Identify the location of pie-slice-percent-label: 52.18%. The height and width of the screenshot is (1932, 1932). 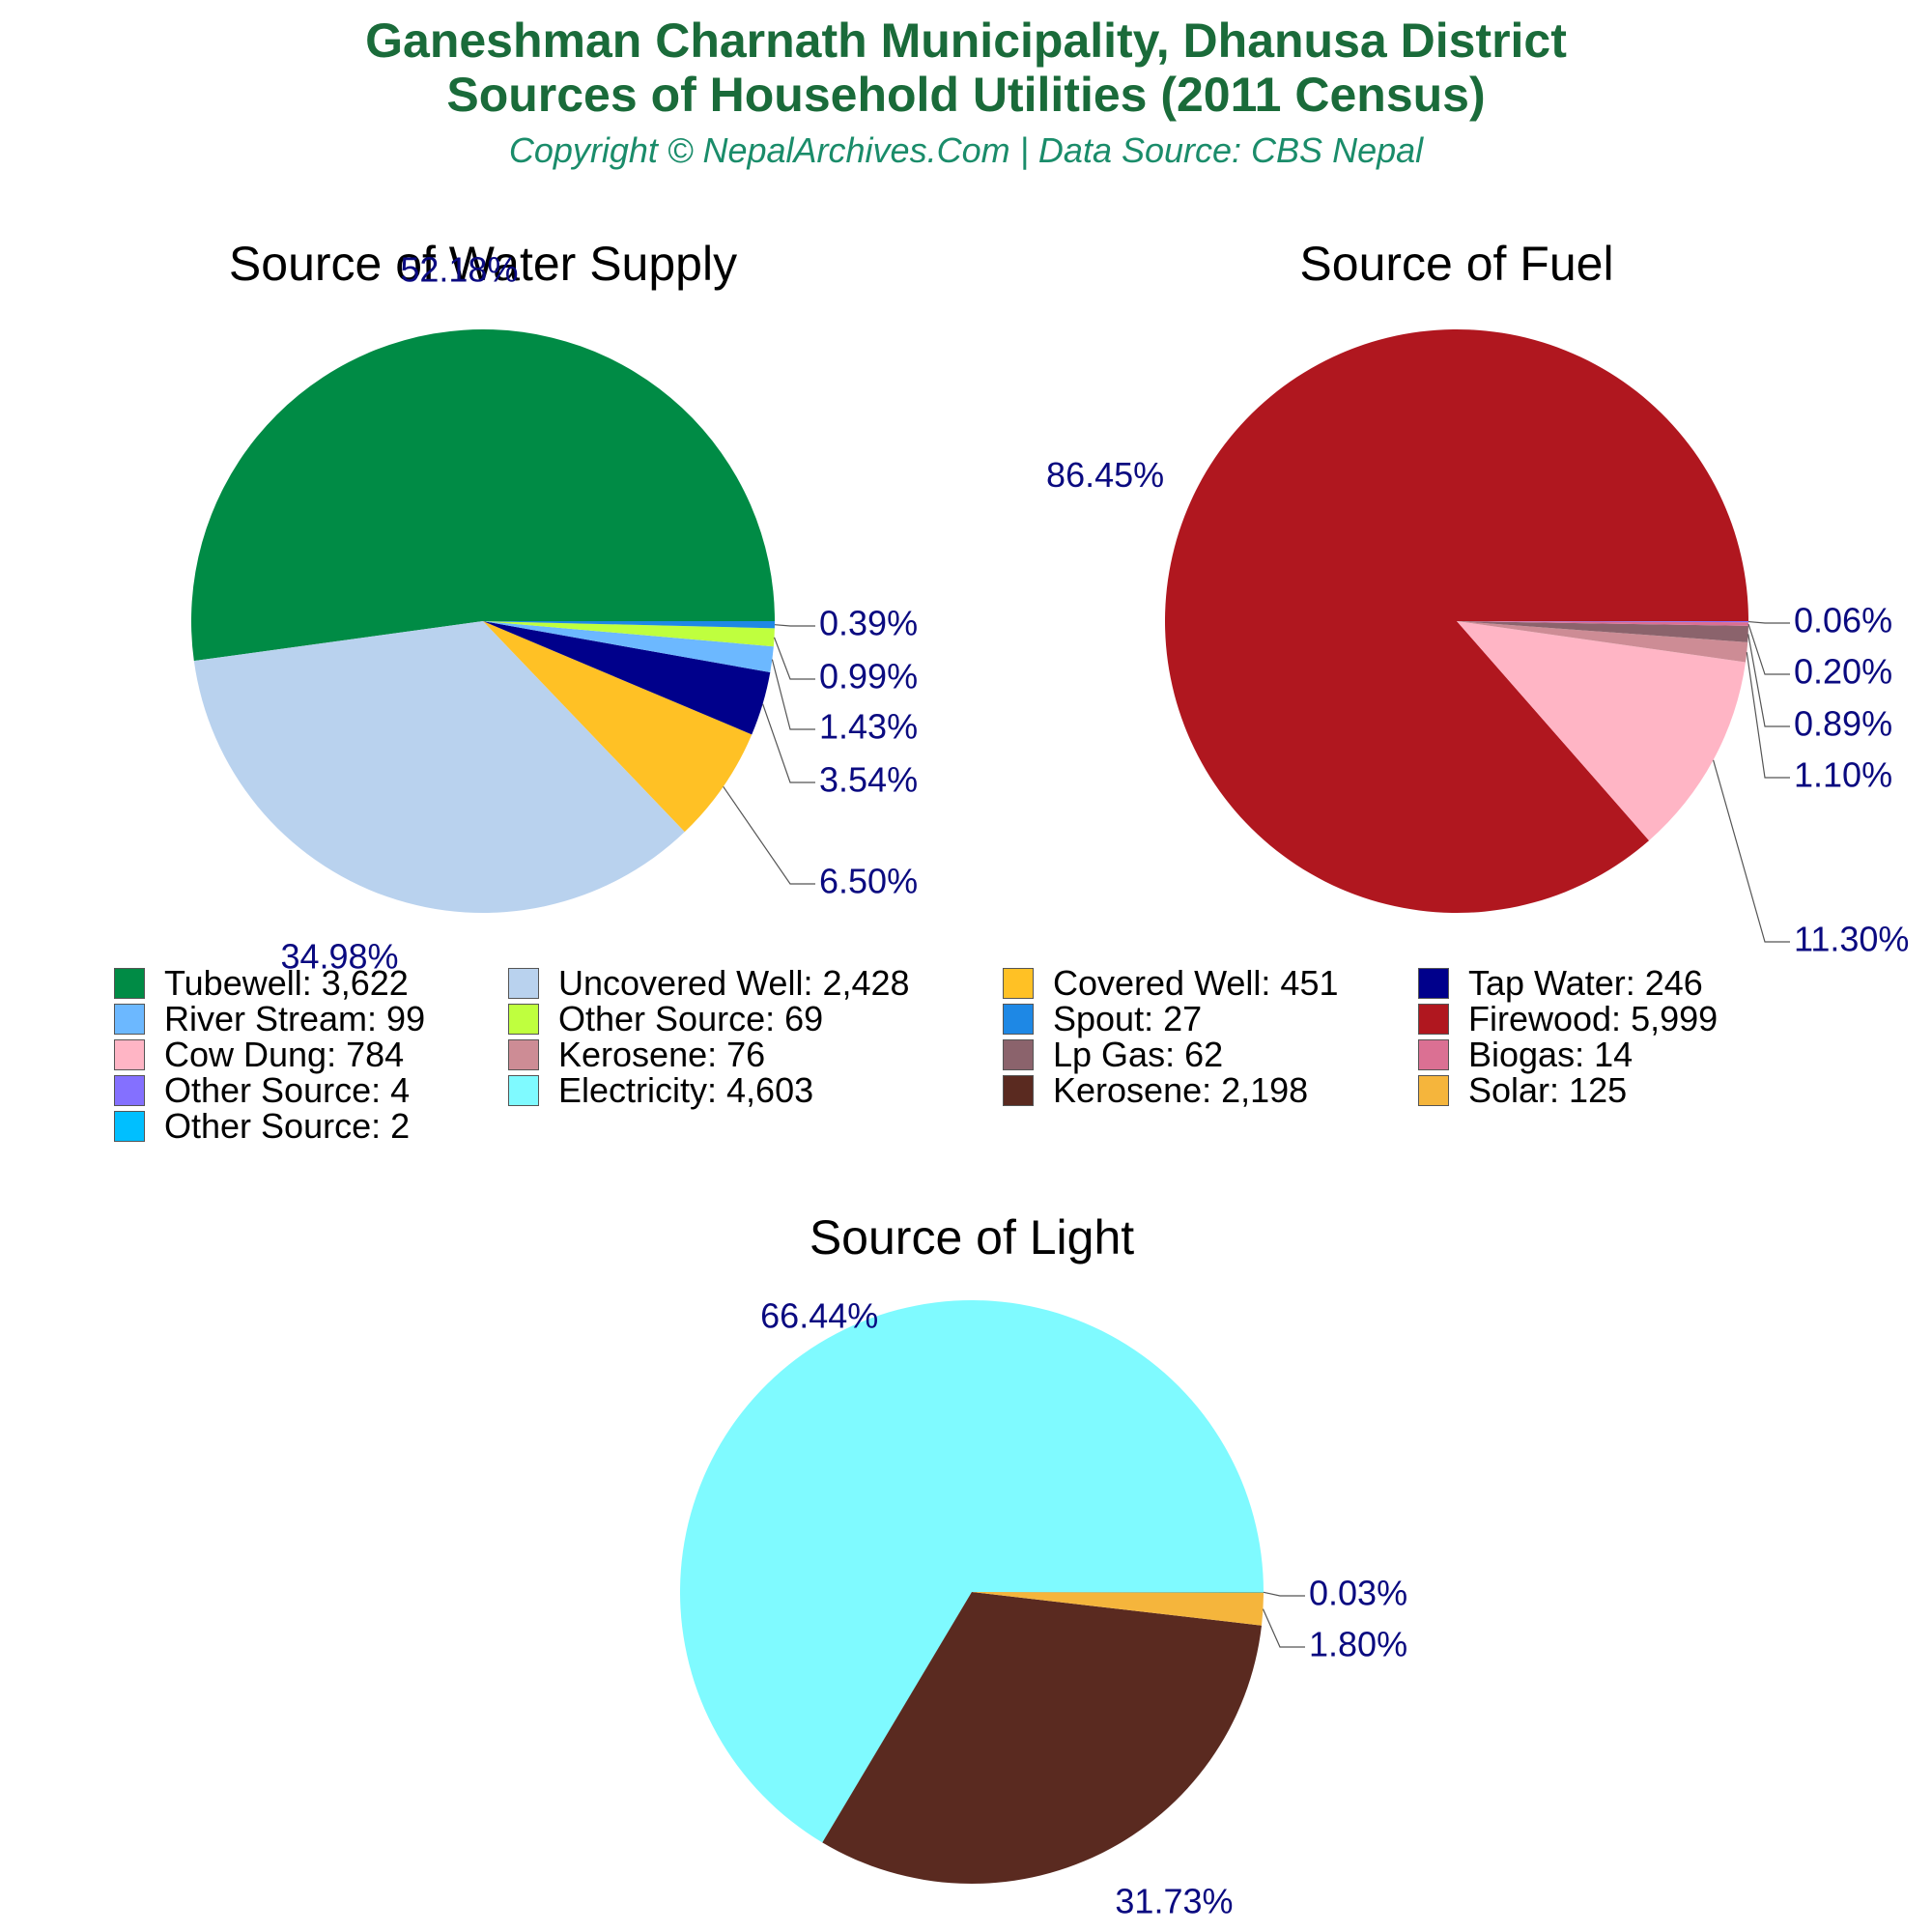
(459, 269).